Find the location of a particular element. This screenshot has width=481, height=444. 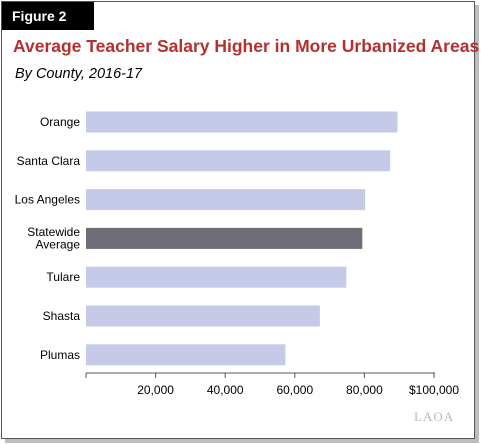

figure-label: Figure 2 is located at coordinates (48, 16).